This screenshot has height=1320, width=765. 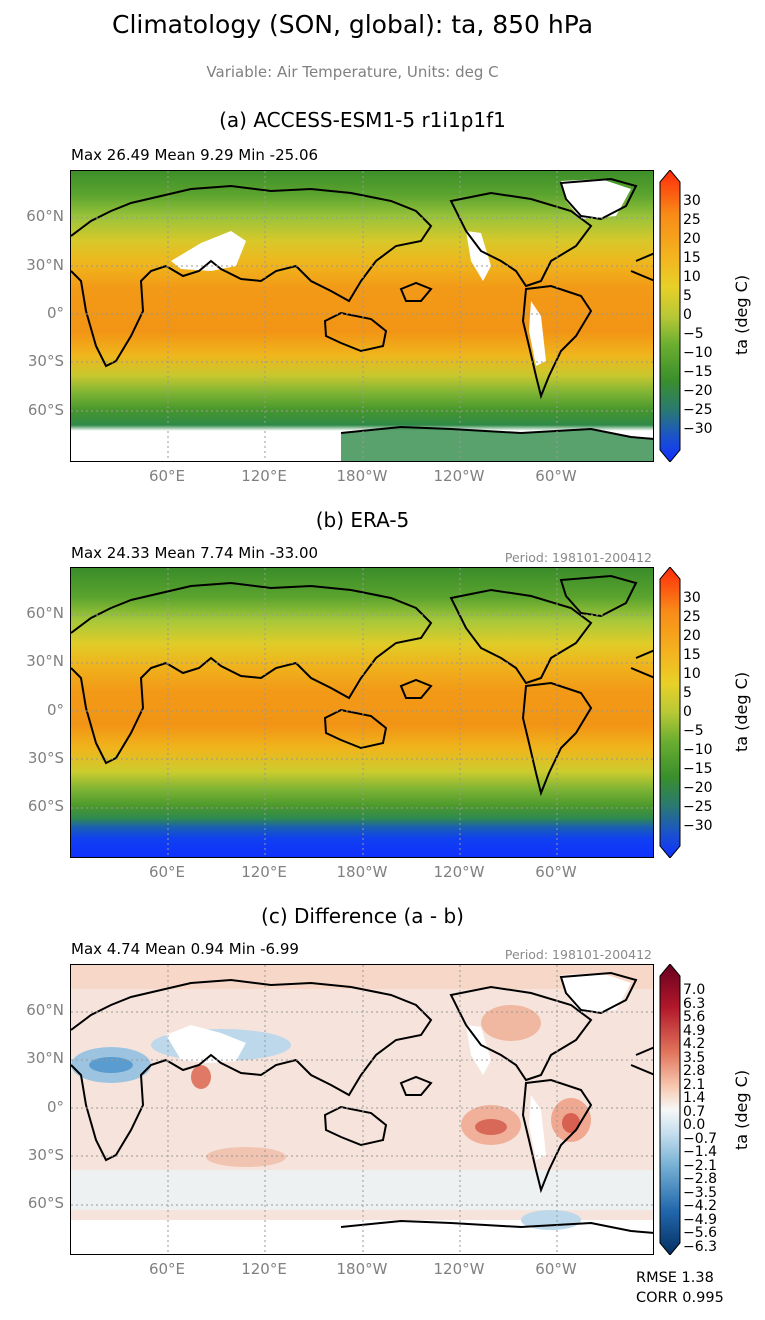 What do you see at coordinates (55, 313) in the screenshot?
I see `panel-a-lat-0: 0°` at bounding box center [55, 313].